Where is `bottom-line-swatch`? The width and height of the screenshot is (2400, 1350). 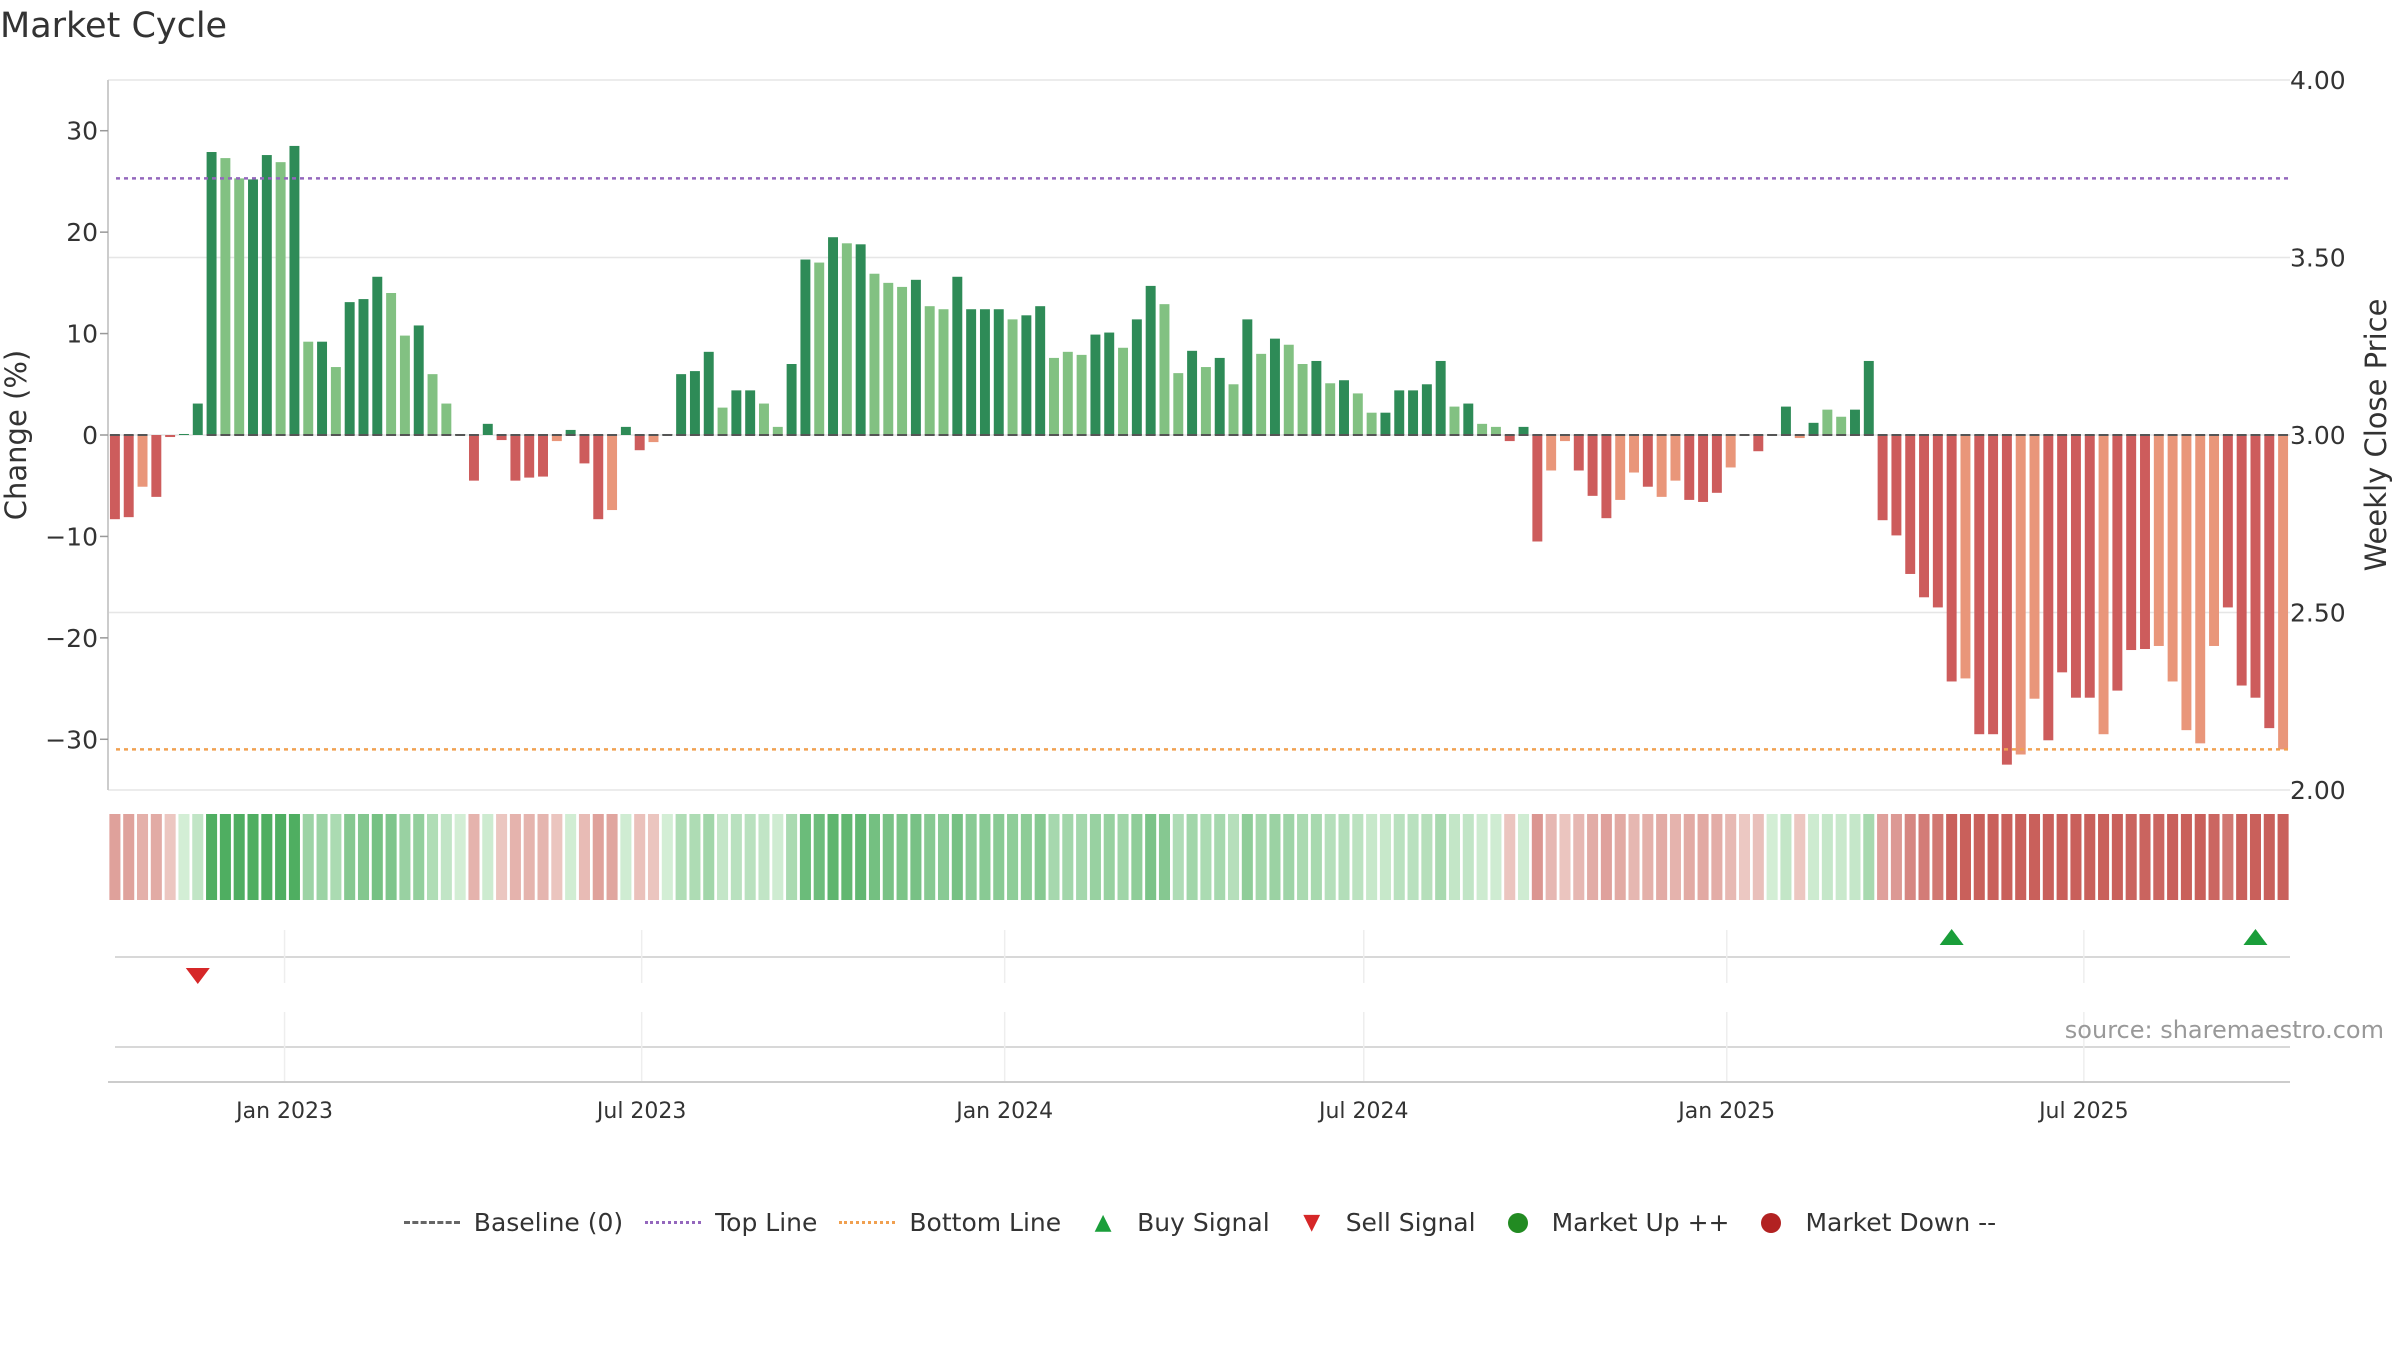
bottom-line-swatch is located at coordinates (867, 1222).